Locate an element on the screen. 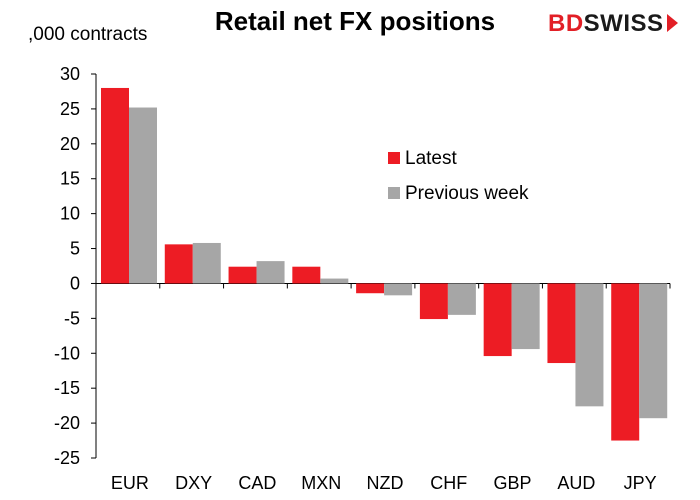  y-tick-label: 5 is located at coordinates (75, 249).